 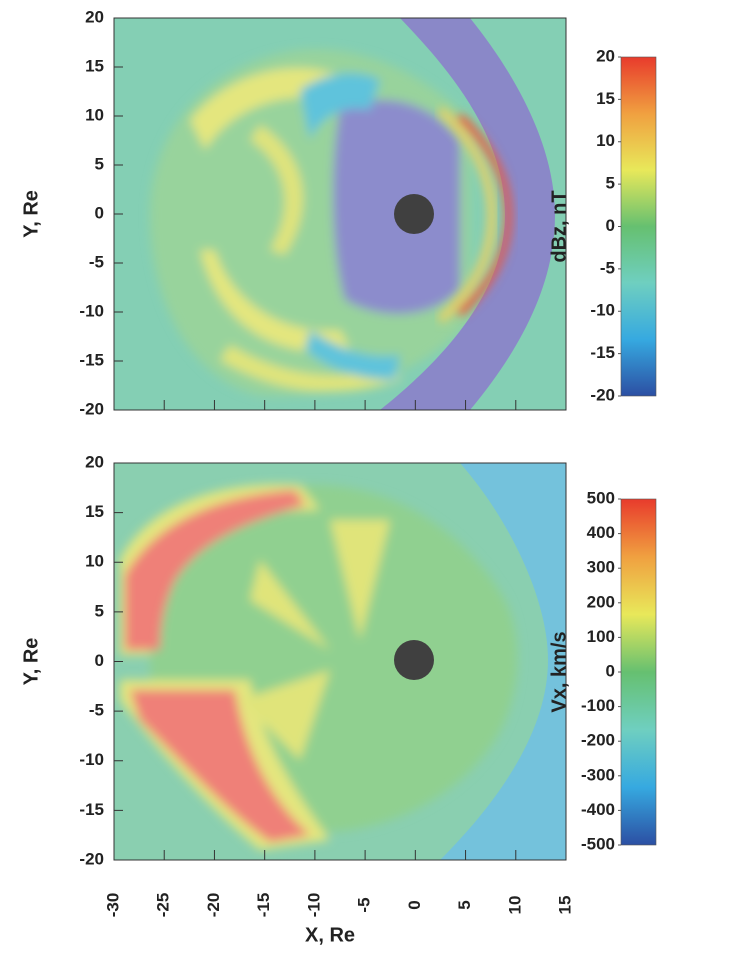 What do you see at coordinates (263, 905) in the screenshot?
I see `x-tick-label: -15` at bounding box center [263, 905].